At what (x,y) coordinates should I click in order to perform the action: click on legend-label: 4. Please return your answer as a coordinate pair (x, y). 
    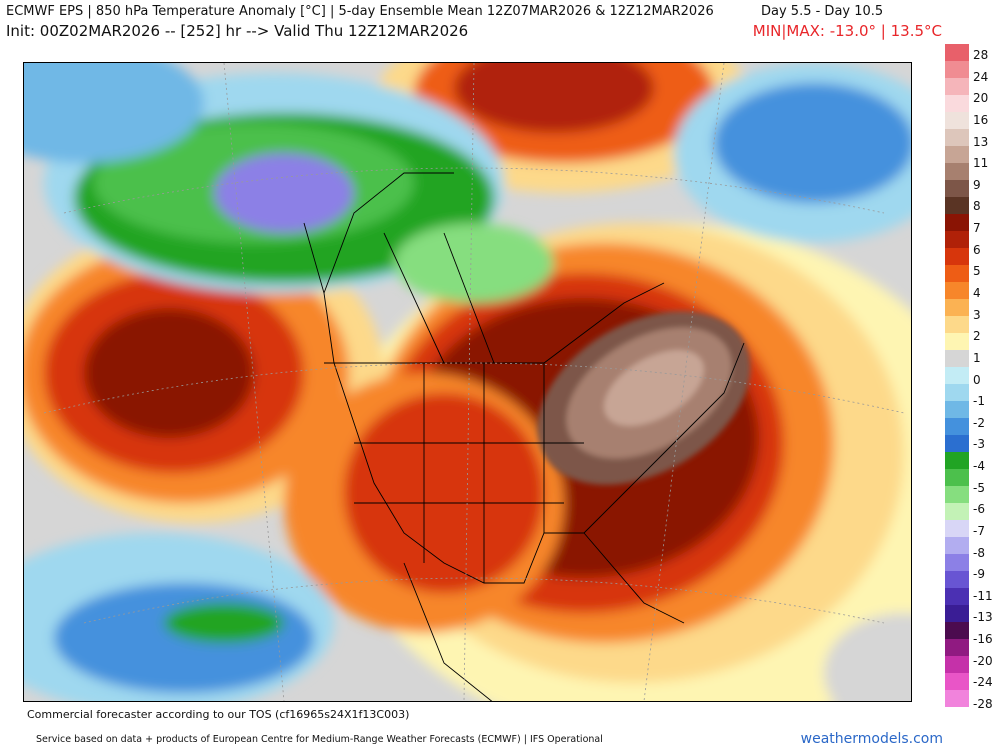
    Looking at the image, I should click on (977, 292).